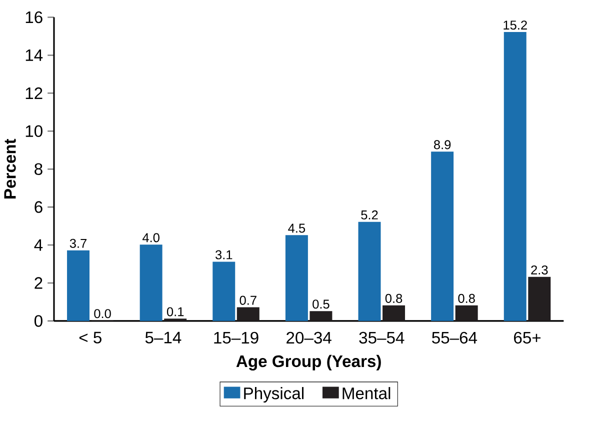  What do you see at coordinates (34, 17) in the screenshot?
I see `y-tick-label: 16` at bounding box center [34, 17].